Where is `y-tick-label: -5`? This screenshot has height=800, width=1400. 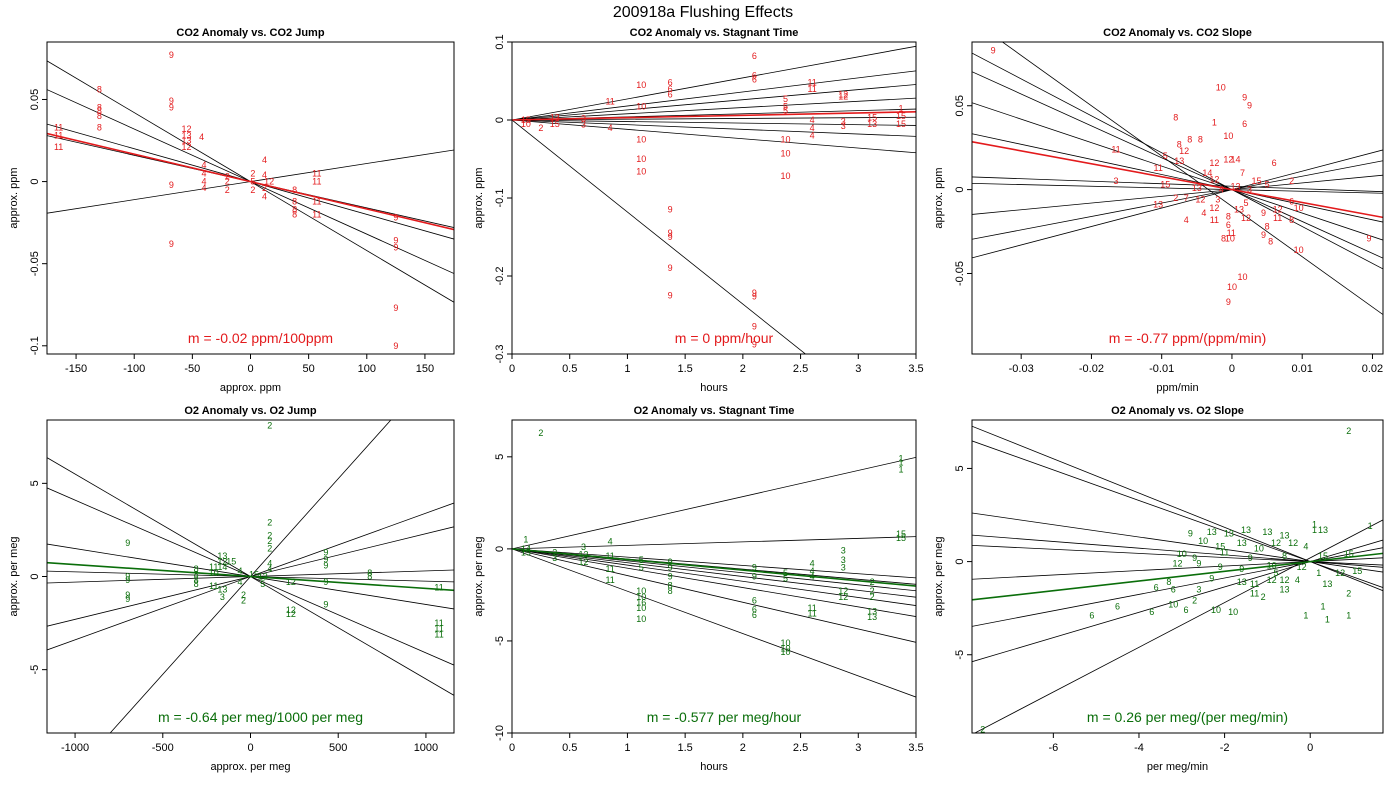
y-tick-label: -5 is located at coordinates (500, 641).